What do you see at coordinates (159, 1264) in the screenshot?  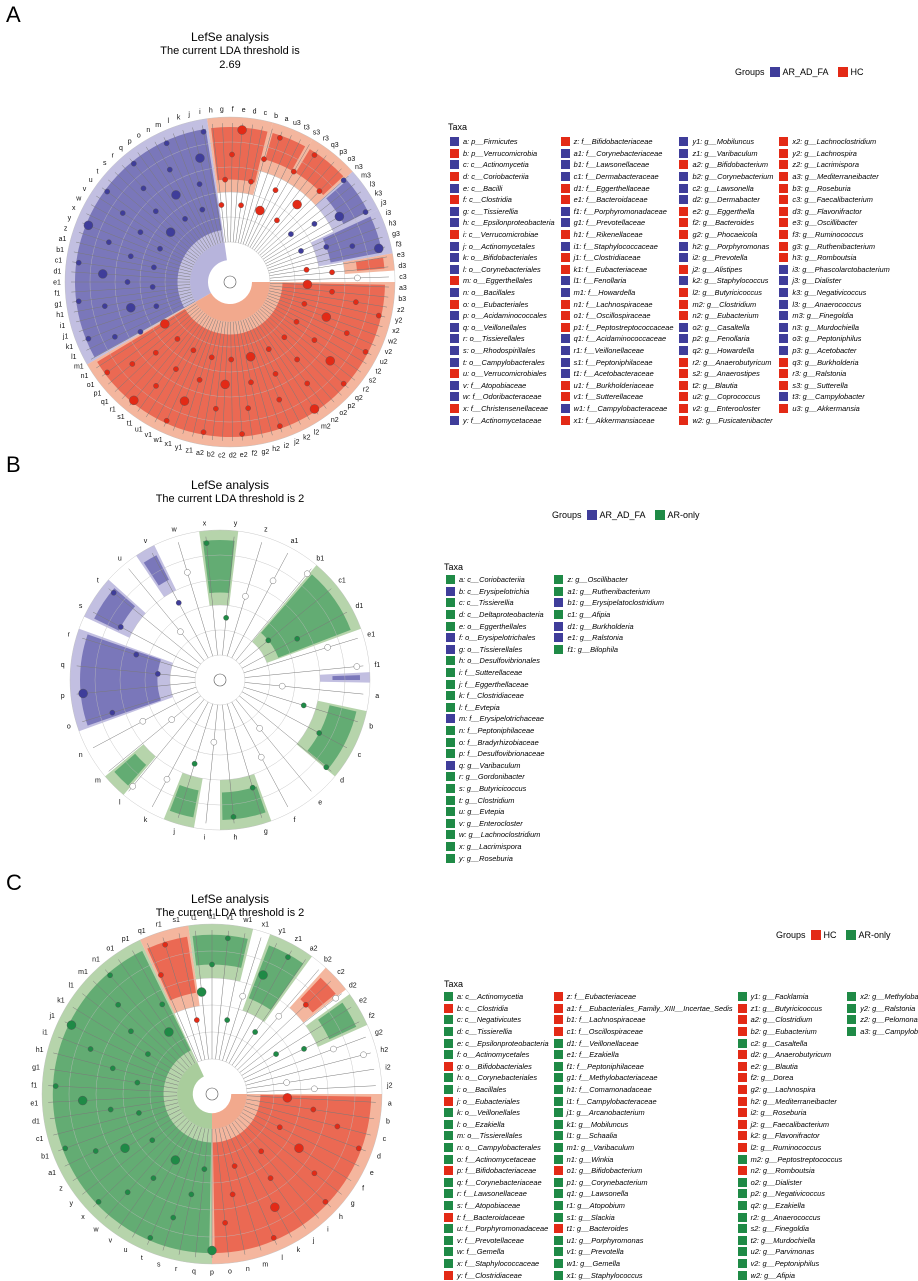 I see `clade-label: s` at bounding box center [159, 1264].